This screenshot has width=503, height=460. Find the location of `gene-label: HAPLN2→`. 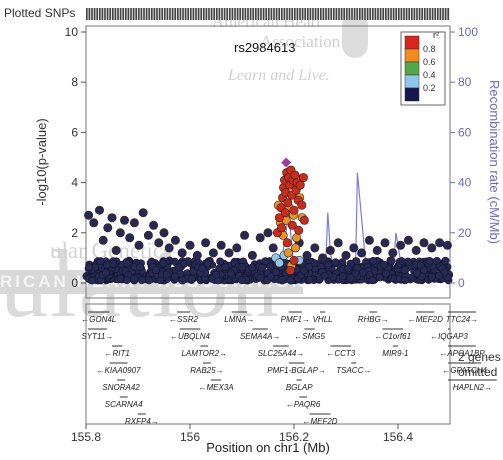

gene-label: HAPLN2→ is located at coordinates (472, 387).